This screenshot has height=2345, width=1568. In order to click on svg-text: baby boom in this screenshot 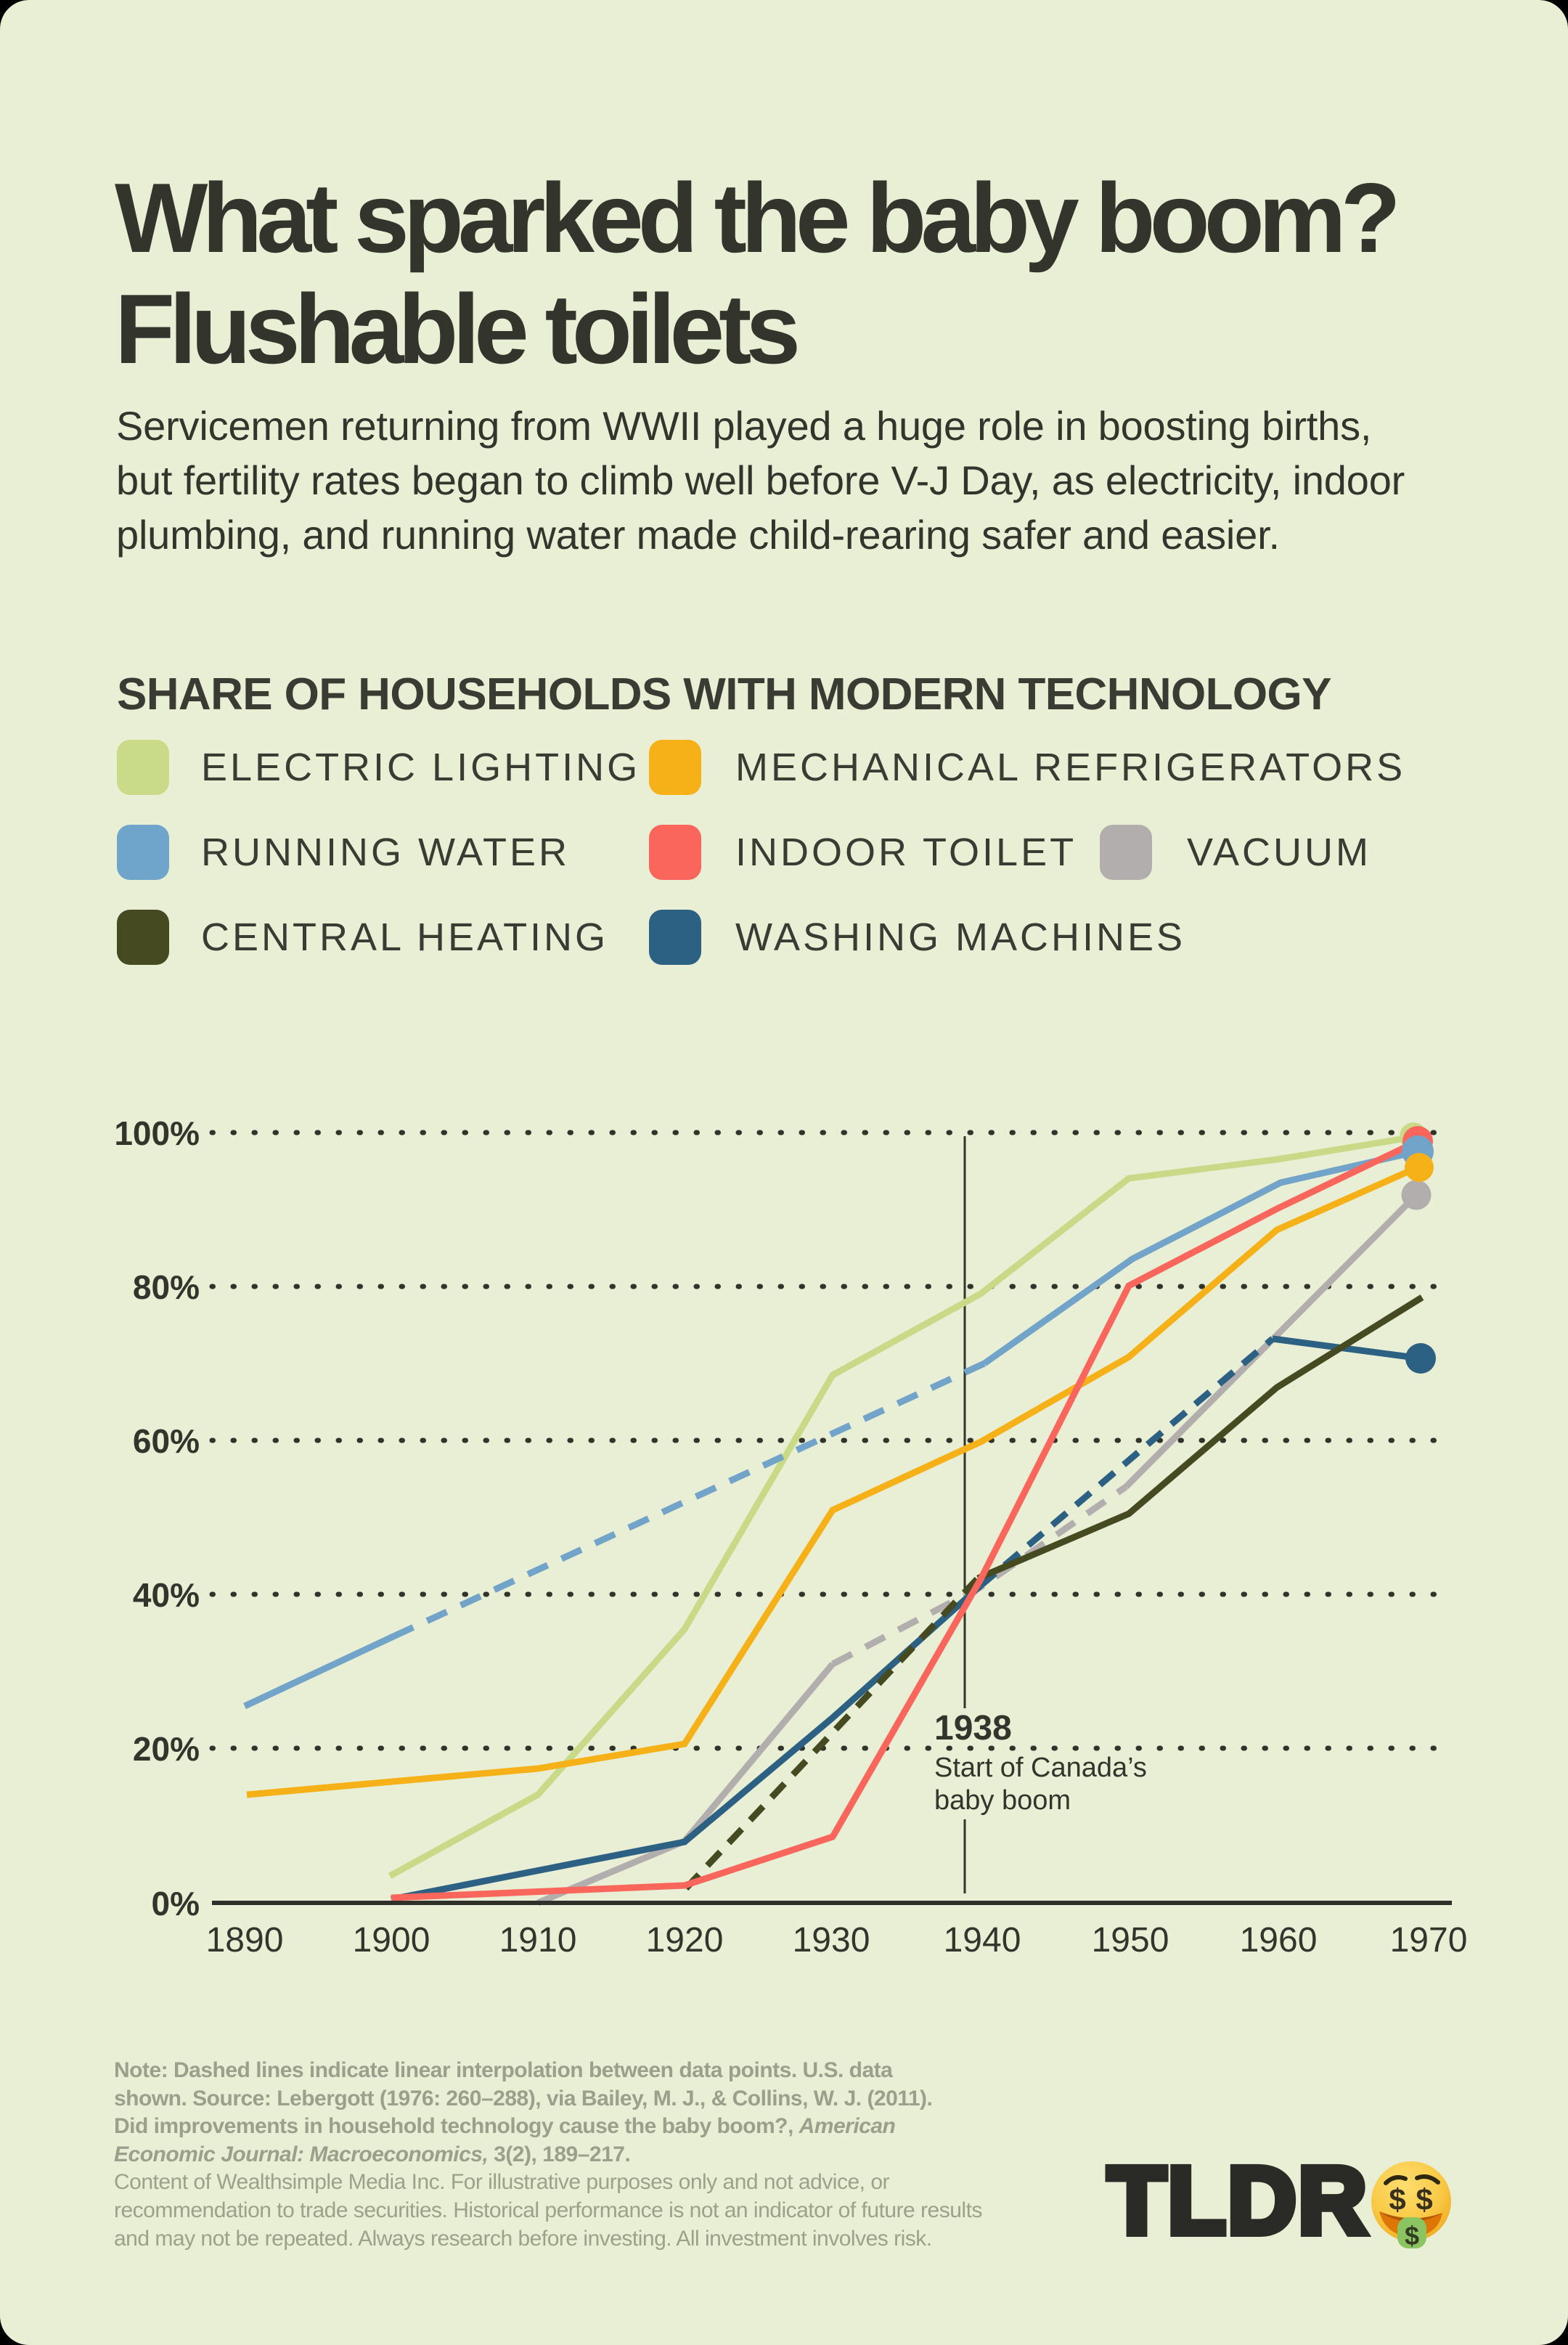, I will do `click(1003, 1801)`.